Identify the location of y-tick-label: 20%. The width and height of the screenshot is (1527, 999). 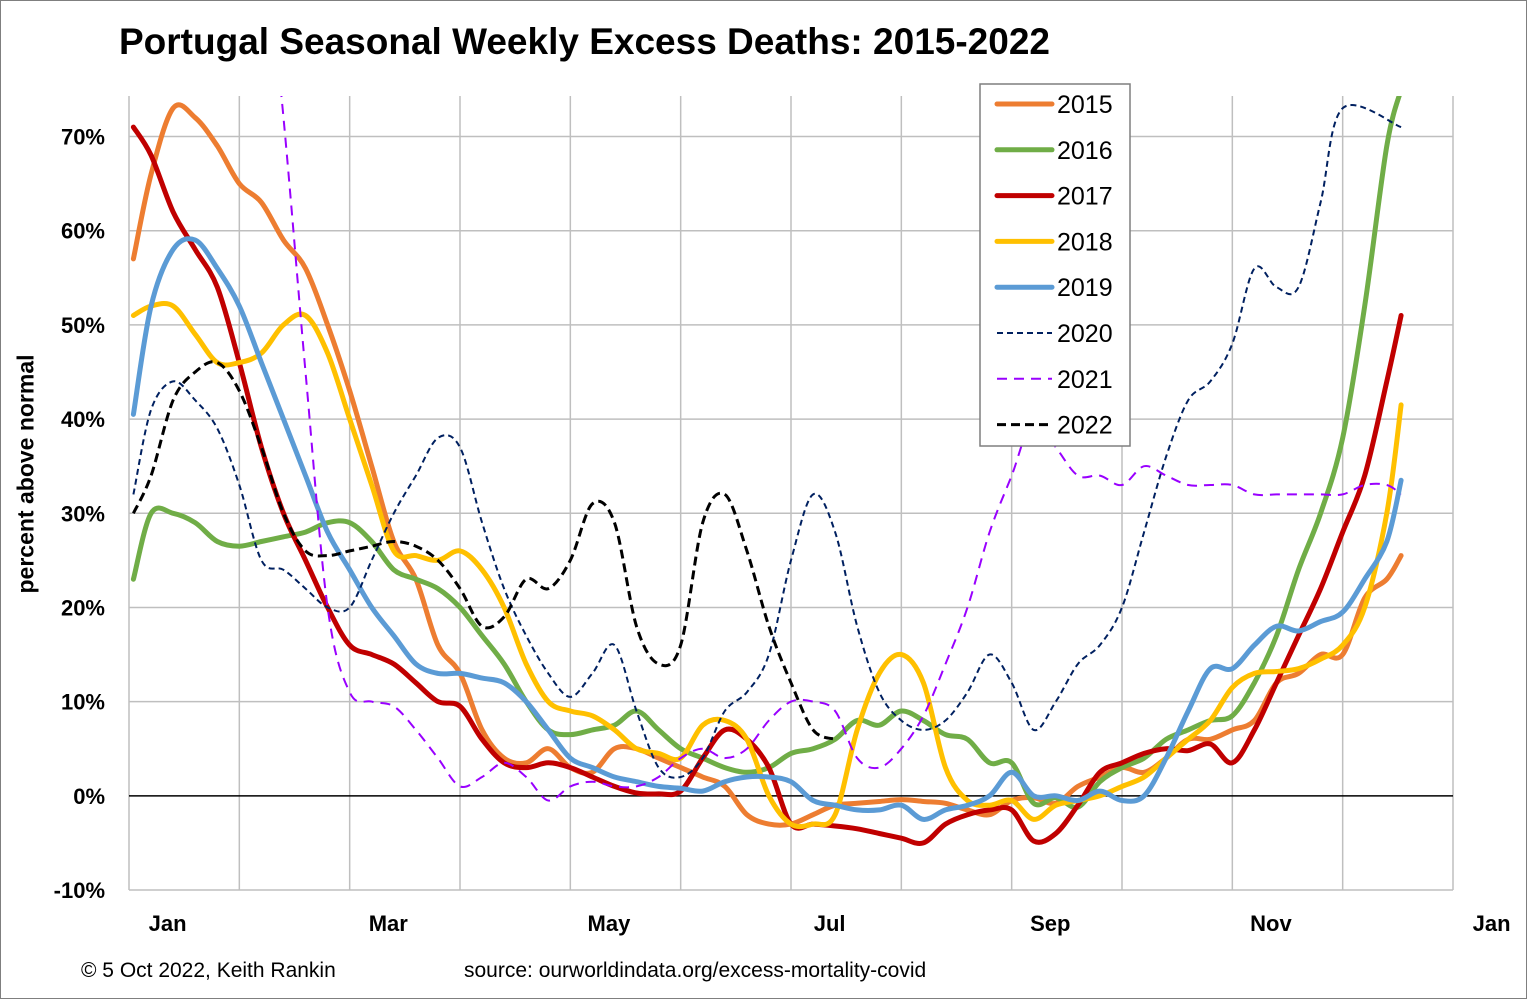
(83, 607).